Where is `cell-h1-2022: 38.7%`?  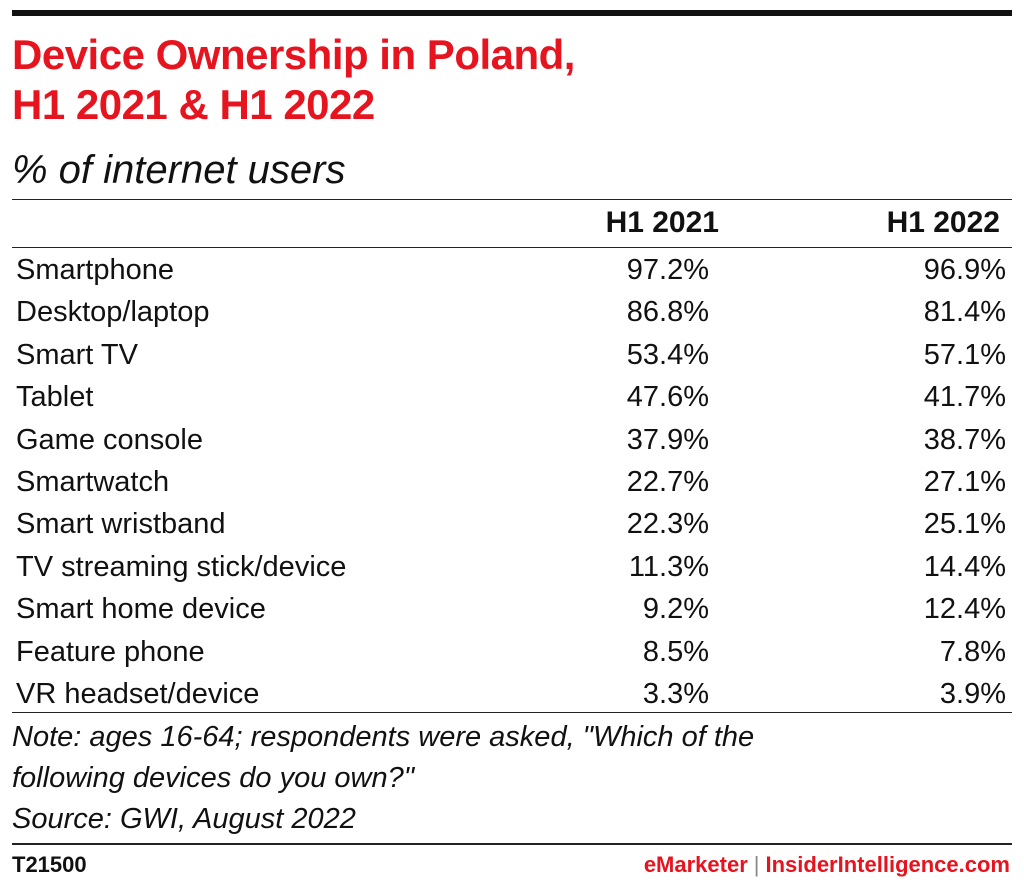
cell-h1-2022: 38.7% is located at coordinates (964, 439).